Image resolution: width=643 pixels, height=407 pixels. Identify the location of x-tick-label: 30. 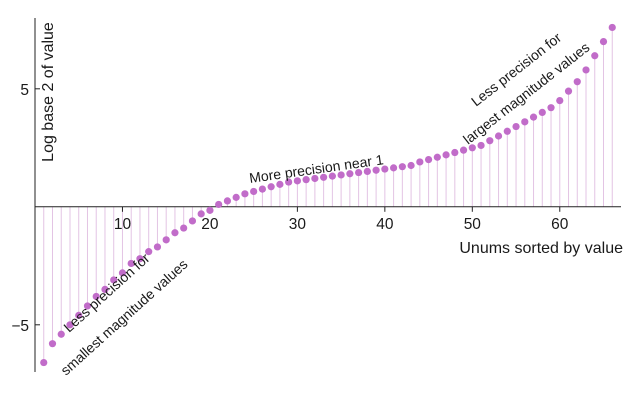
(298, 224).